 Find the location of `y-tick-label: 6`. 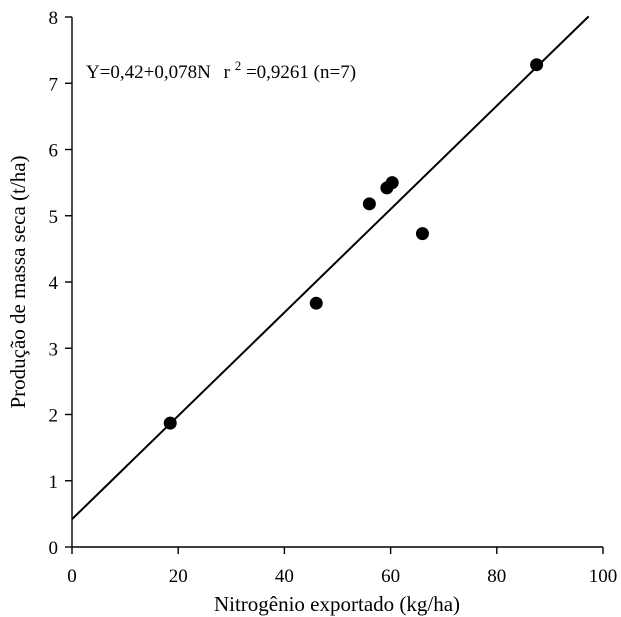

y-tick-label: 6 is located at coordinates (54, 151).